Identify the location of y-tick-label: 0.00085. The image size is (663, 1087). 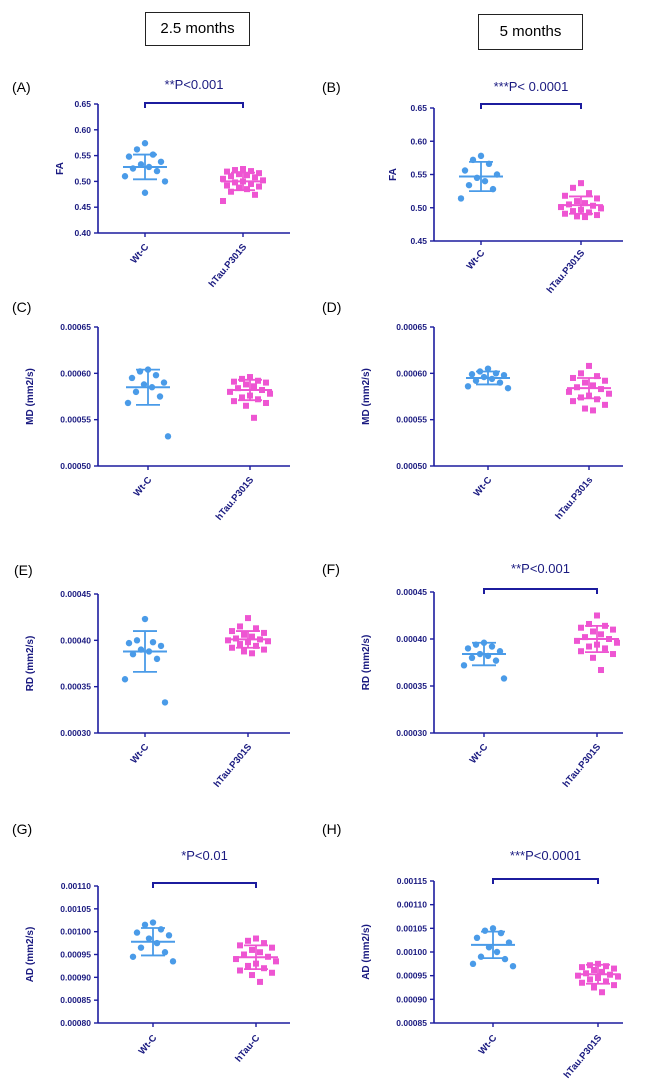
(75, 1000).